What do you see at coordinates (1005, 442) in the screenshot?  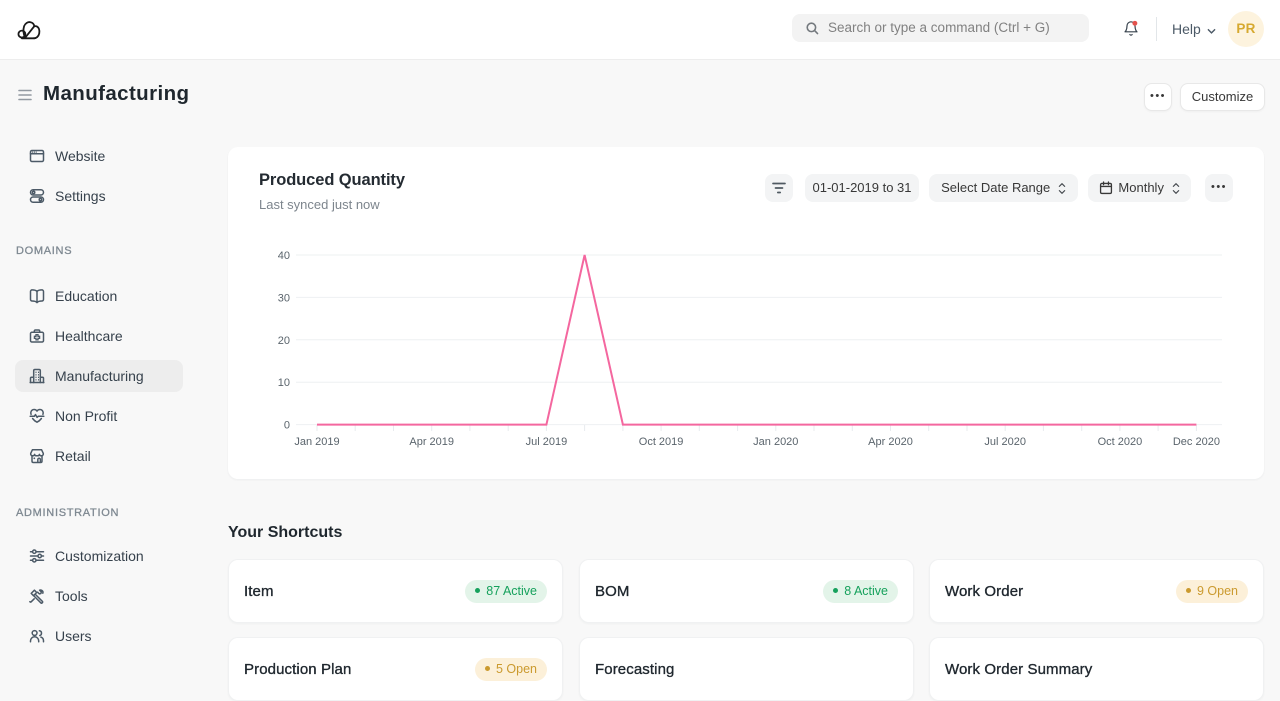 I see `svg-text: Jul 2020` at bounding box center [1005, 442].